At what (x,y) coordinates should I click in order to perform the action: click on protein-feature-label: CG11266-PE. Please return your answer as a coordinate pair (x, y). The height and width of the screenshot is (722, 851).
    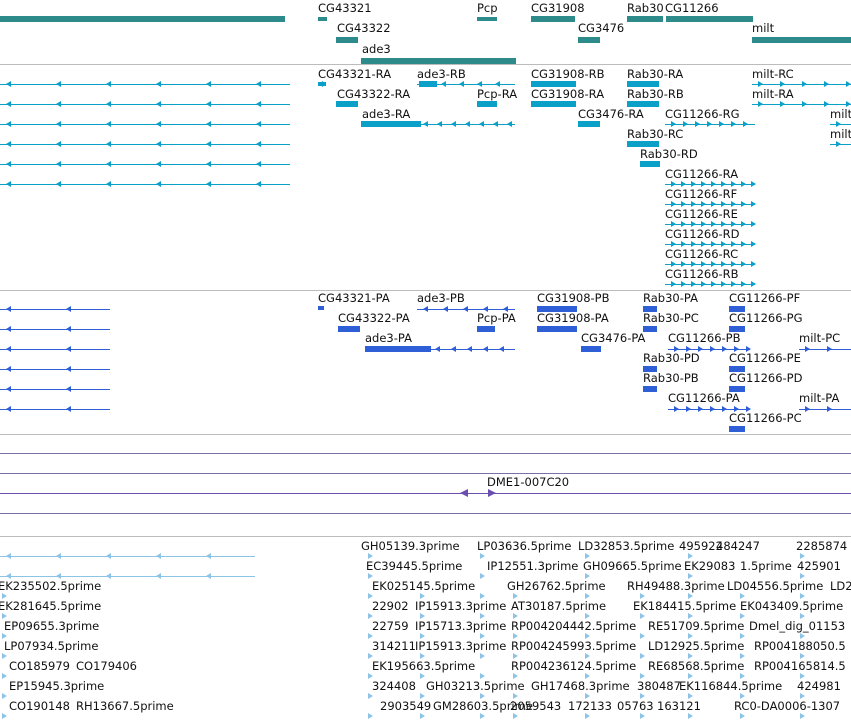
    Looking at the image, I should click on (765, 358).